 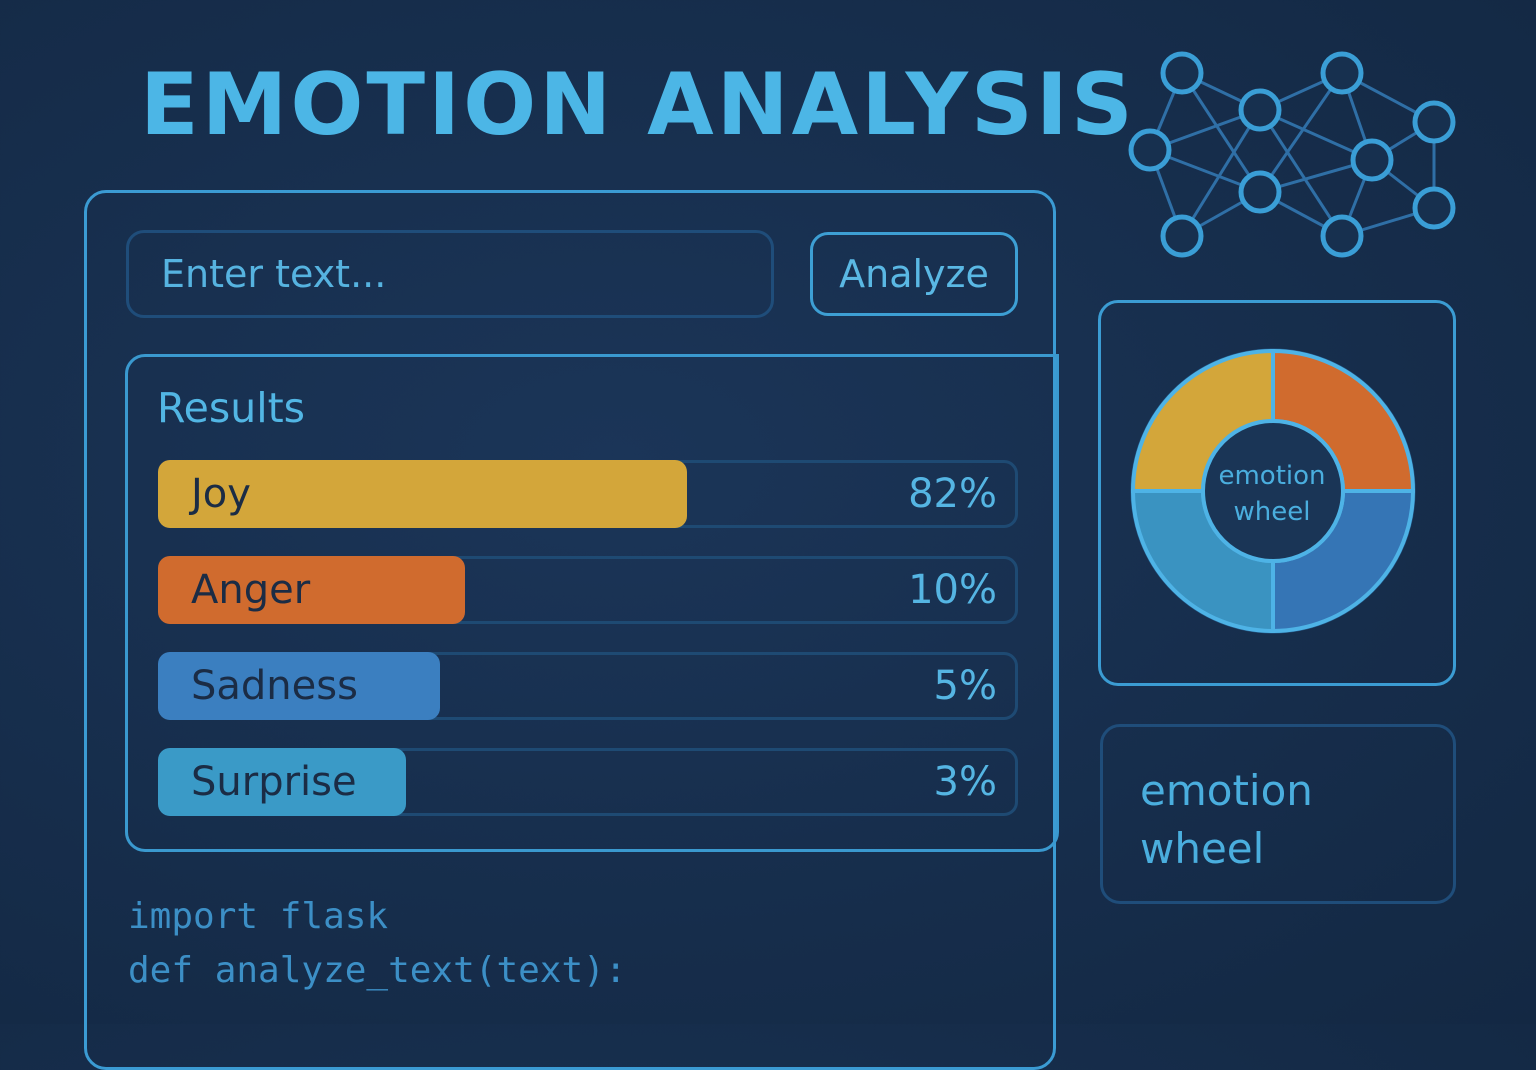 What do you see at coordinates (251, 590) in the screenshot?
I see `result-label: Anger` at bounding box center [251, 590].